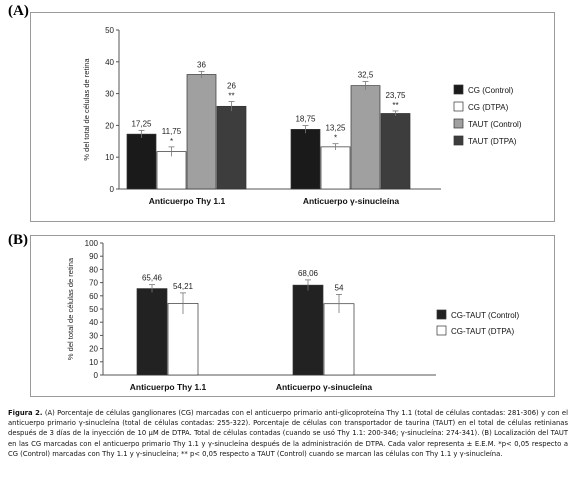  I want to click on legend-label: TAUT (Control), so click(495, 124).